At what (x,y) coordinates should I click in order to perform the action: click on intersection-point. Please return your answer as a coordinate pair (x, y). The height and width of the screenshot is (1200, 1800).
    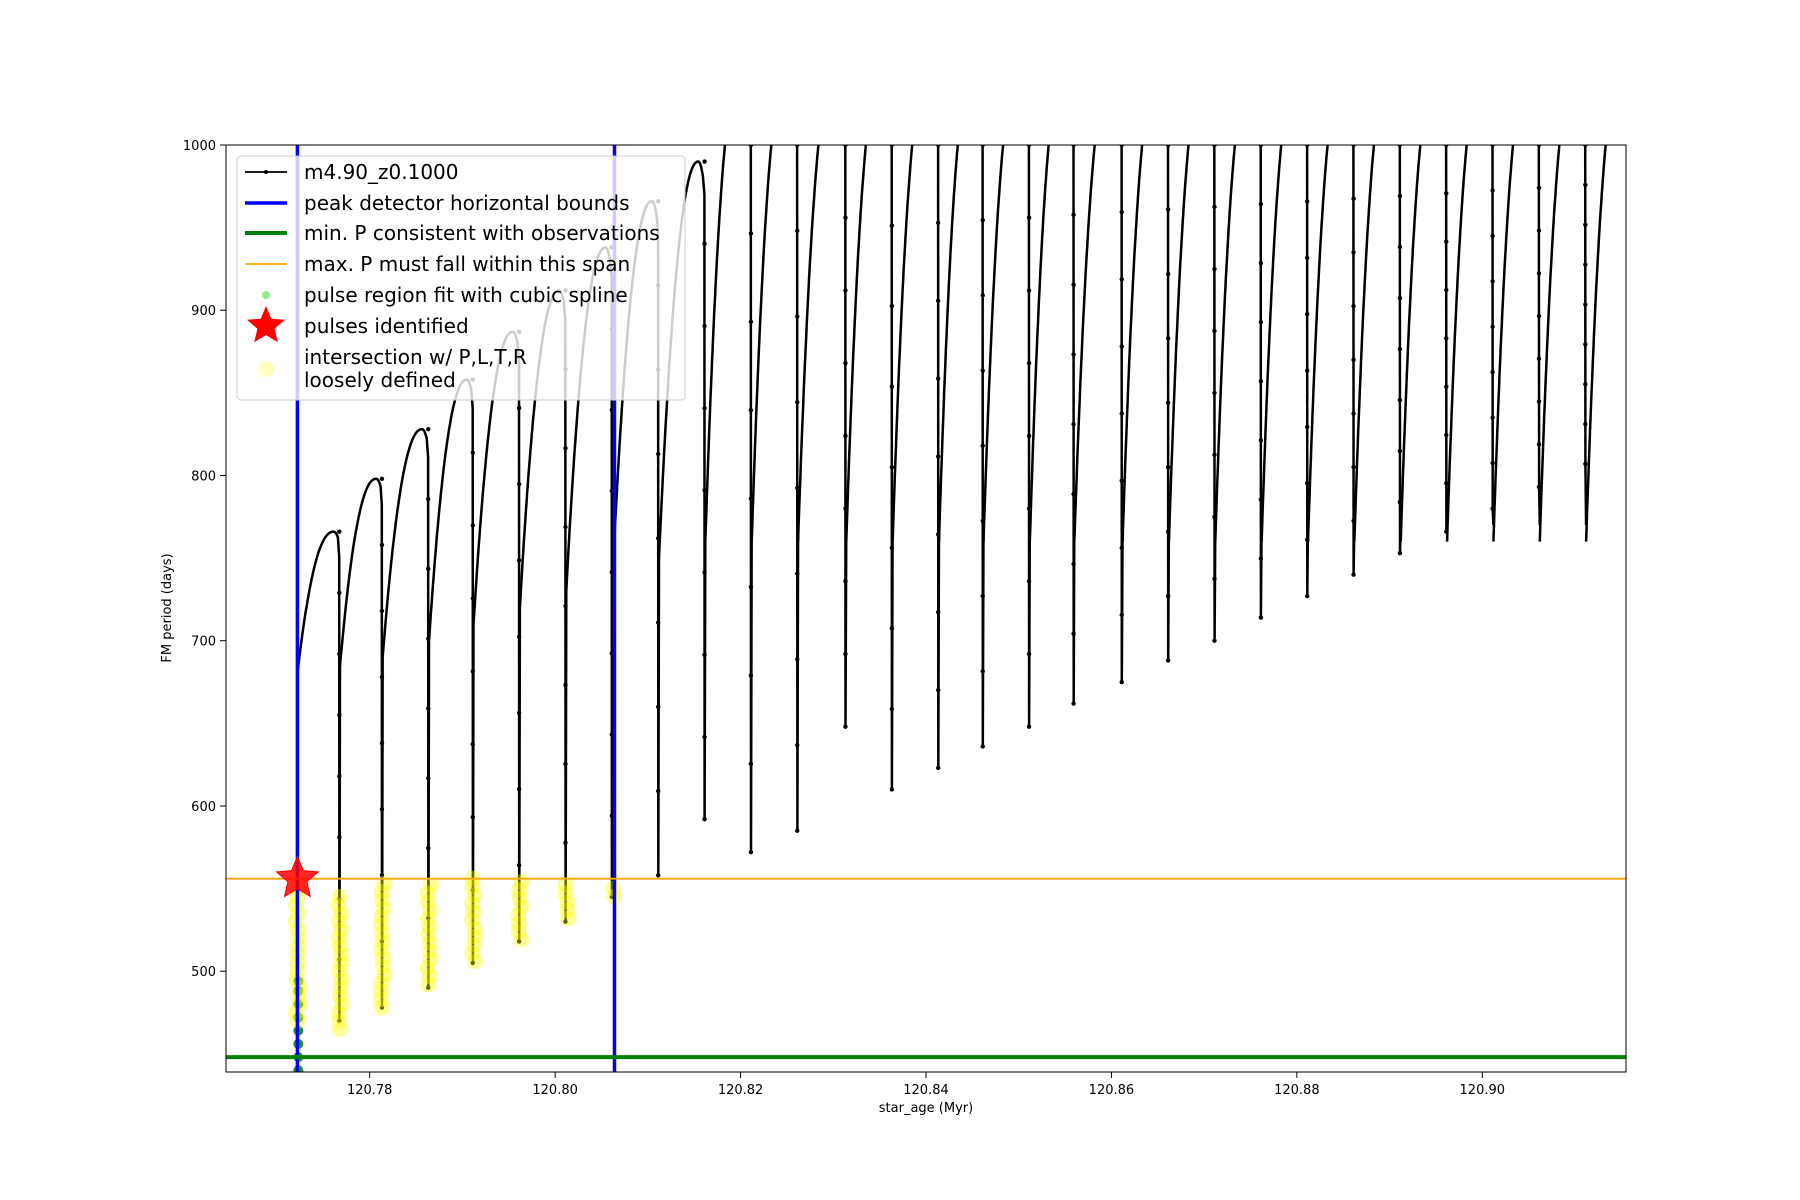
    Looking at the image, I should click on (339, 897).